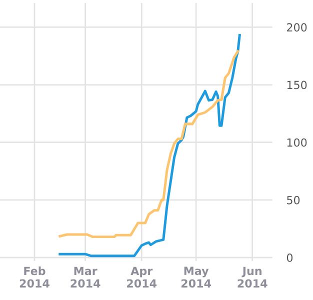 This screenshot has height=300, width=313. What do you see at coordinates (297, 142) in the screenshot?
I see `y-tick-label: 100` at bounding box center [297, 142].